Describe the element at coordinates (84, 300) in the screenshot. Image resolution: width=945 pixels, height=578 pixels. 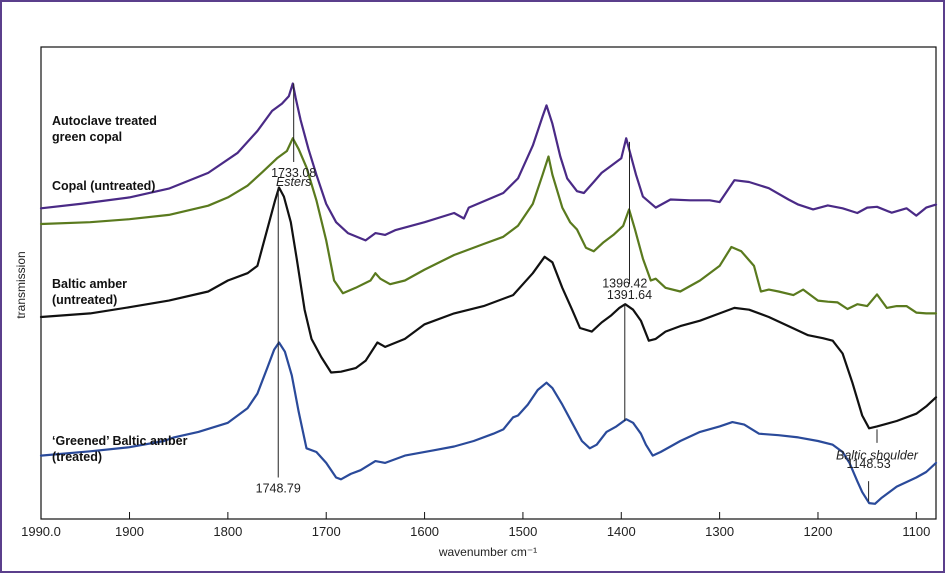
I see `series-label: (untreated)` at that location.